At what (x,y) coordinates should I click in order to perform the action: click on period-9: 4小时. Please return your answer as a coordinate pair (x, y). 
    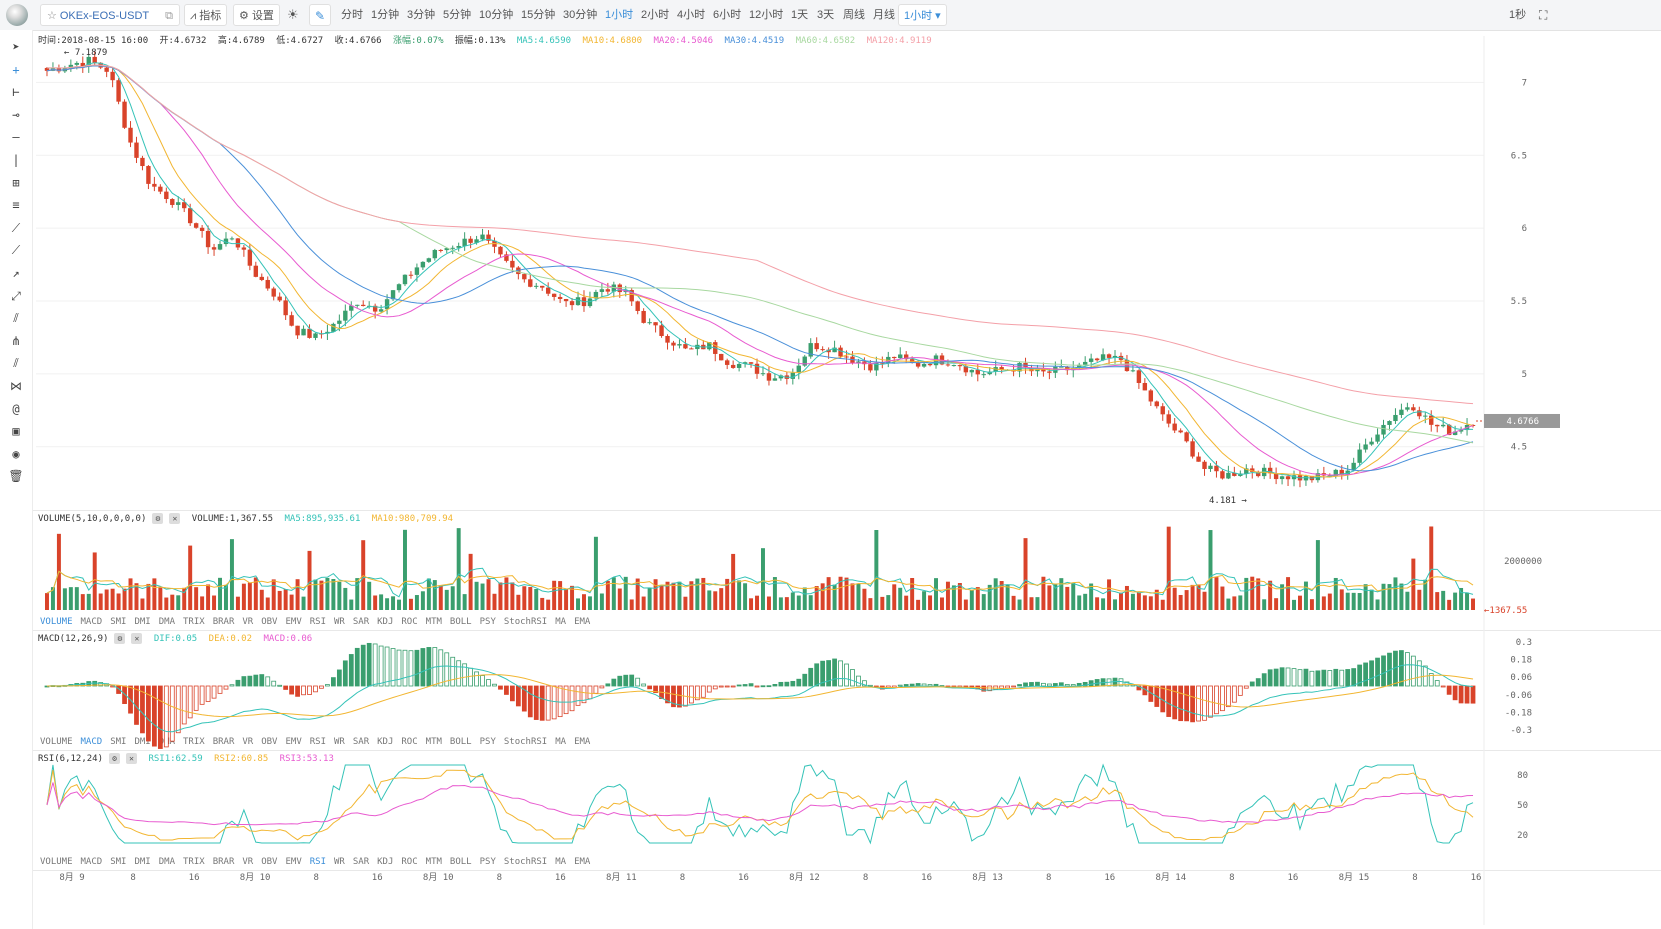
    Looking at the image, I should click on (691, 15).